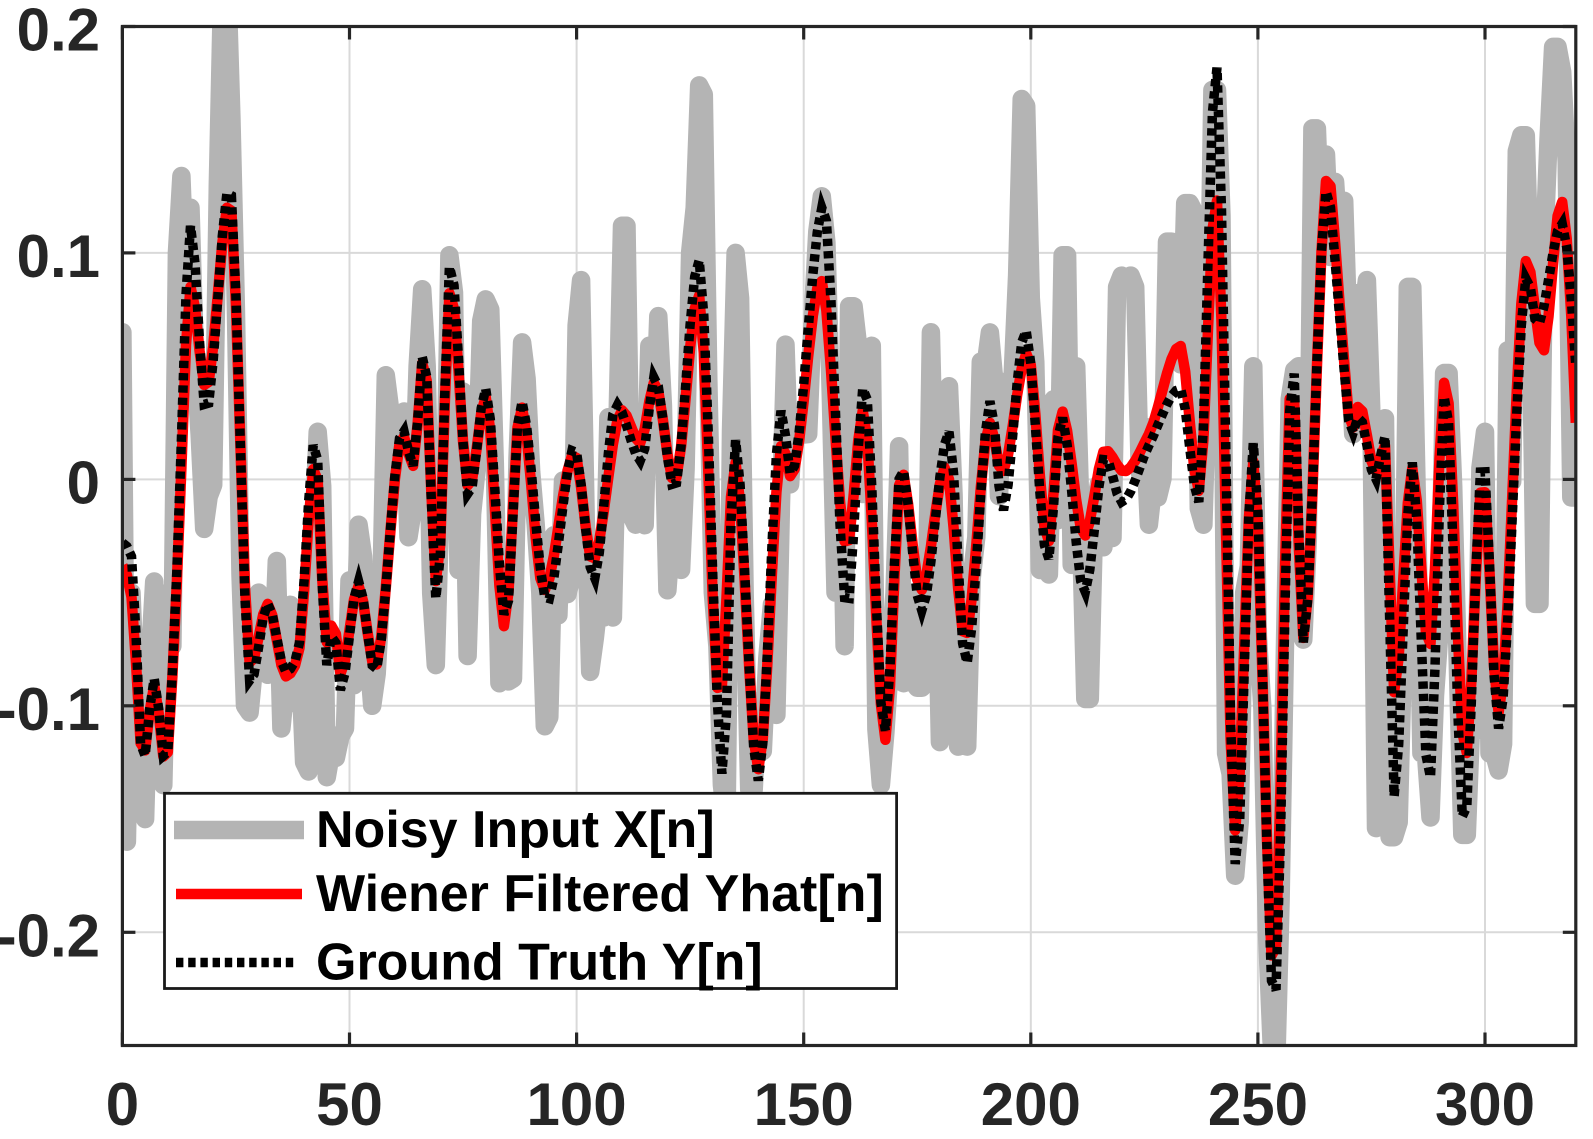 This screenshot has width=1593, height=1139. I want to click on svg-text: Noisy Input X[n], so click(515, 830).